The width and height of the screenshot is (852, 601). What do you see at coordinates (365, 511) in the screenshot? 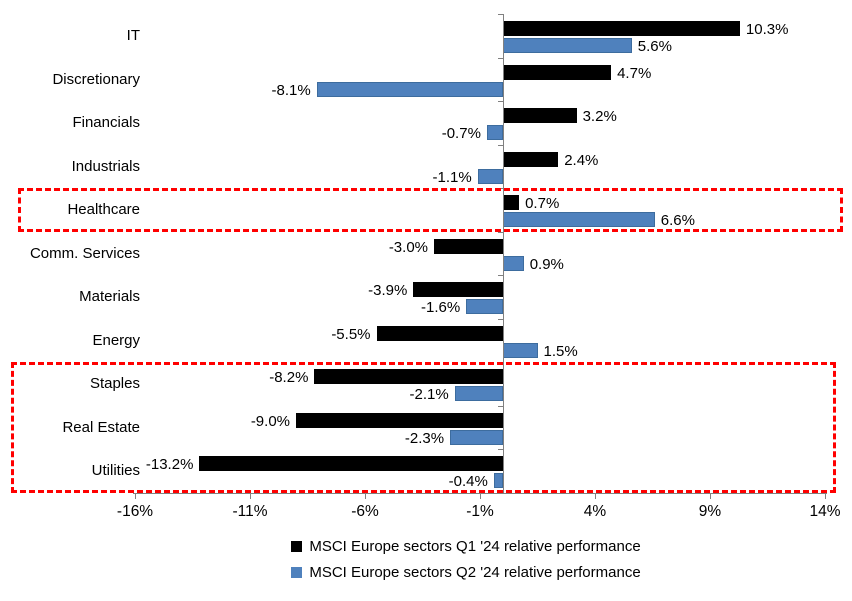
I see `x-tick-label: -6%` at bounding box center [365, 511].